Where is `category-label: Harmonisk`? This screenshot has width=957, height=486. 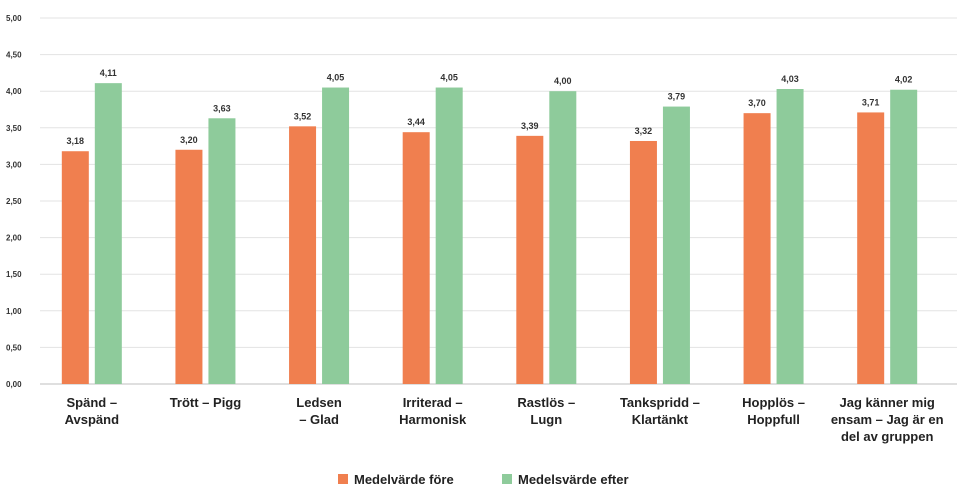
category-label: Harmonisk is located at coordinates (433, 419).